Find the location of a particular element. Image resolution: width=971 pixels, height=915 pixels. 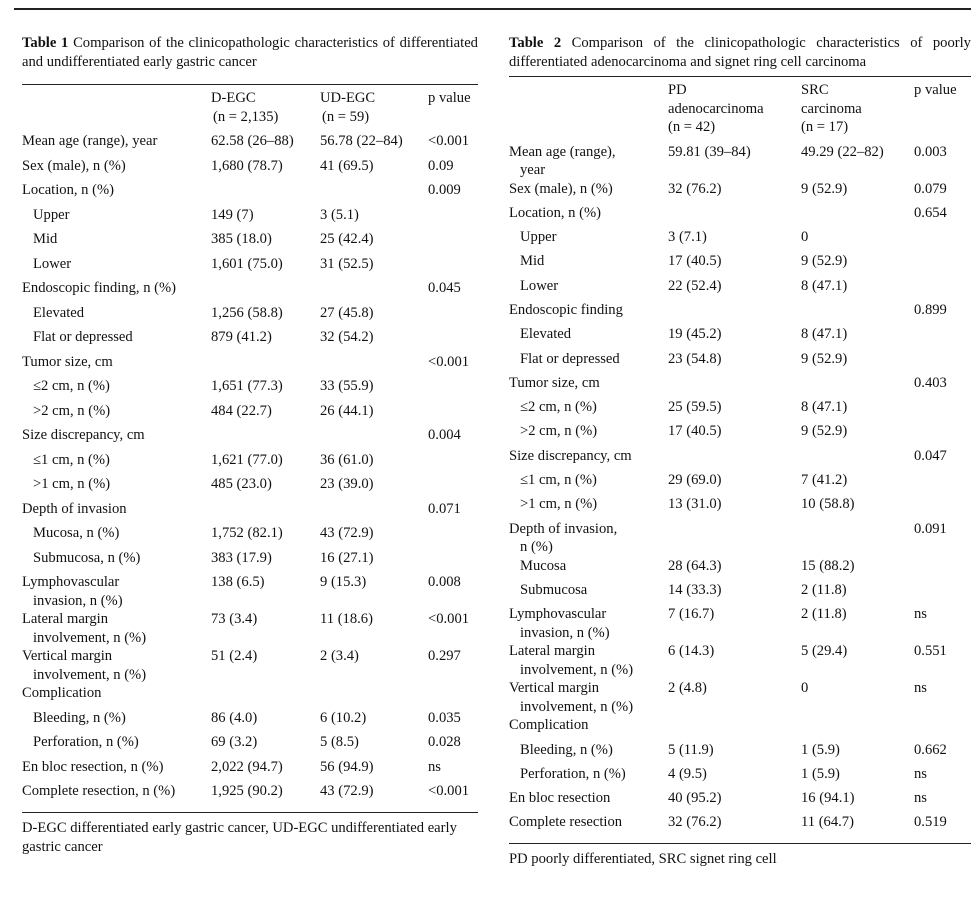

value-col1: 6 (14.3) is located at coordinates (691, 651).